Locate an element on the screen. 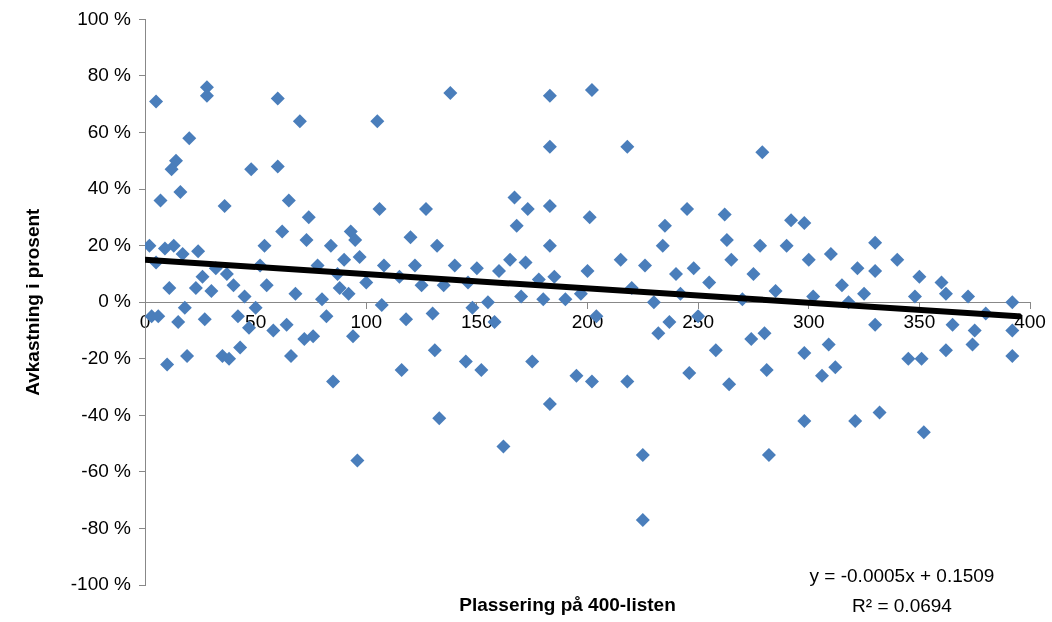  y-tick-label: 80 % is located at coordinates (109, 75).